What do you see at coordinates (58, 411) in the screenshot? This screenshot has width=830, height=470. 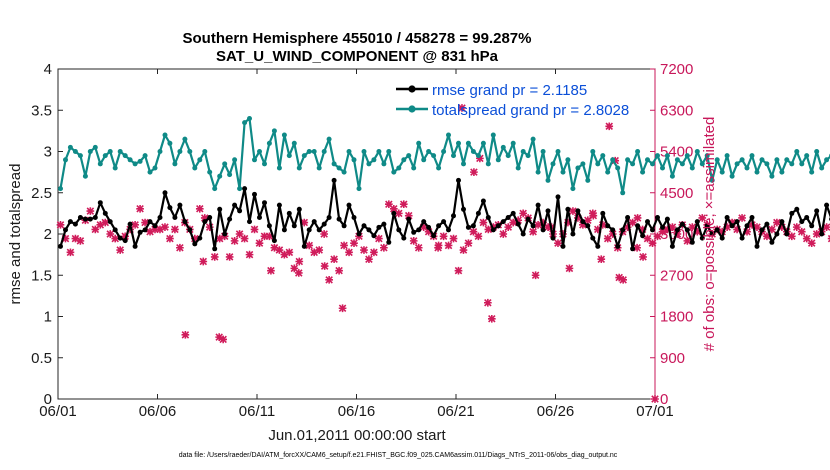 I see `x-tick-label: 06/01` at bounding box center [58, 411].